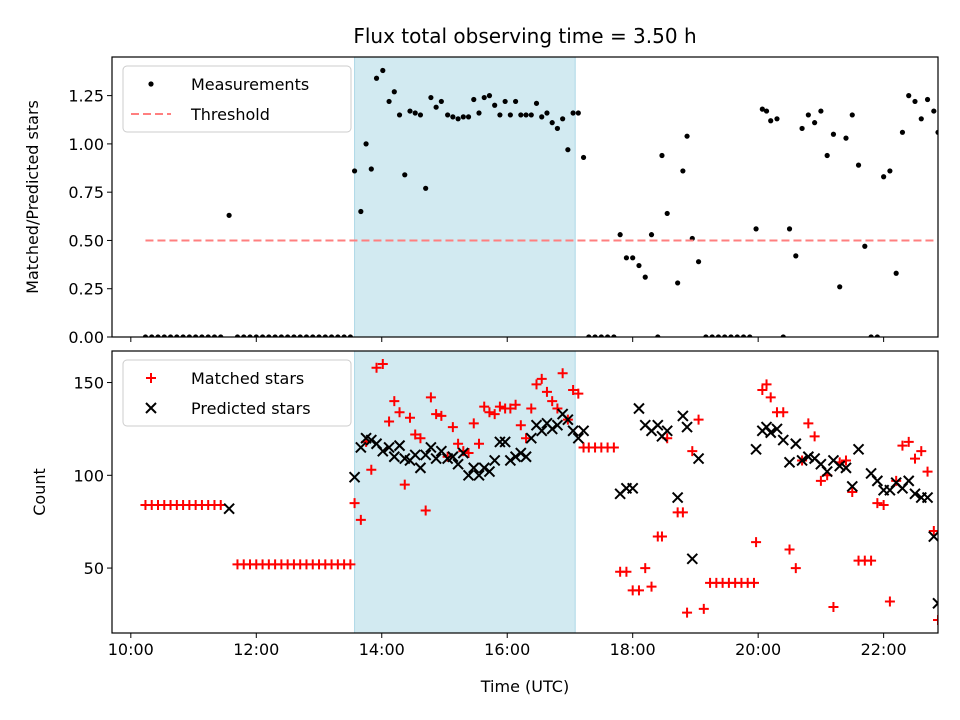  What do you see at coordinates (151, 378) in the screenshot?
I see `legend-marker` at bounding box center [151, 378].